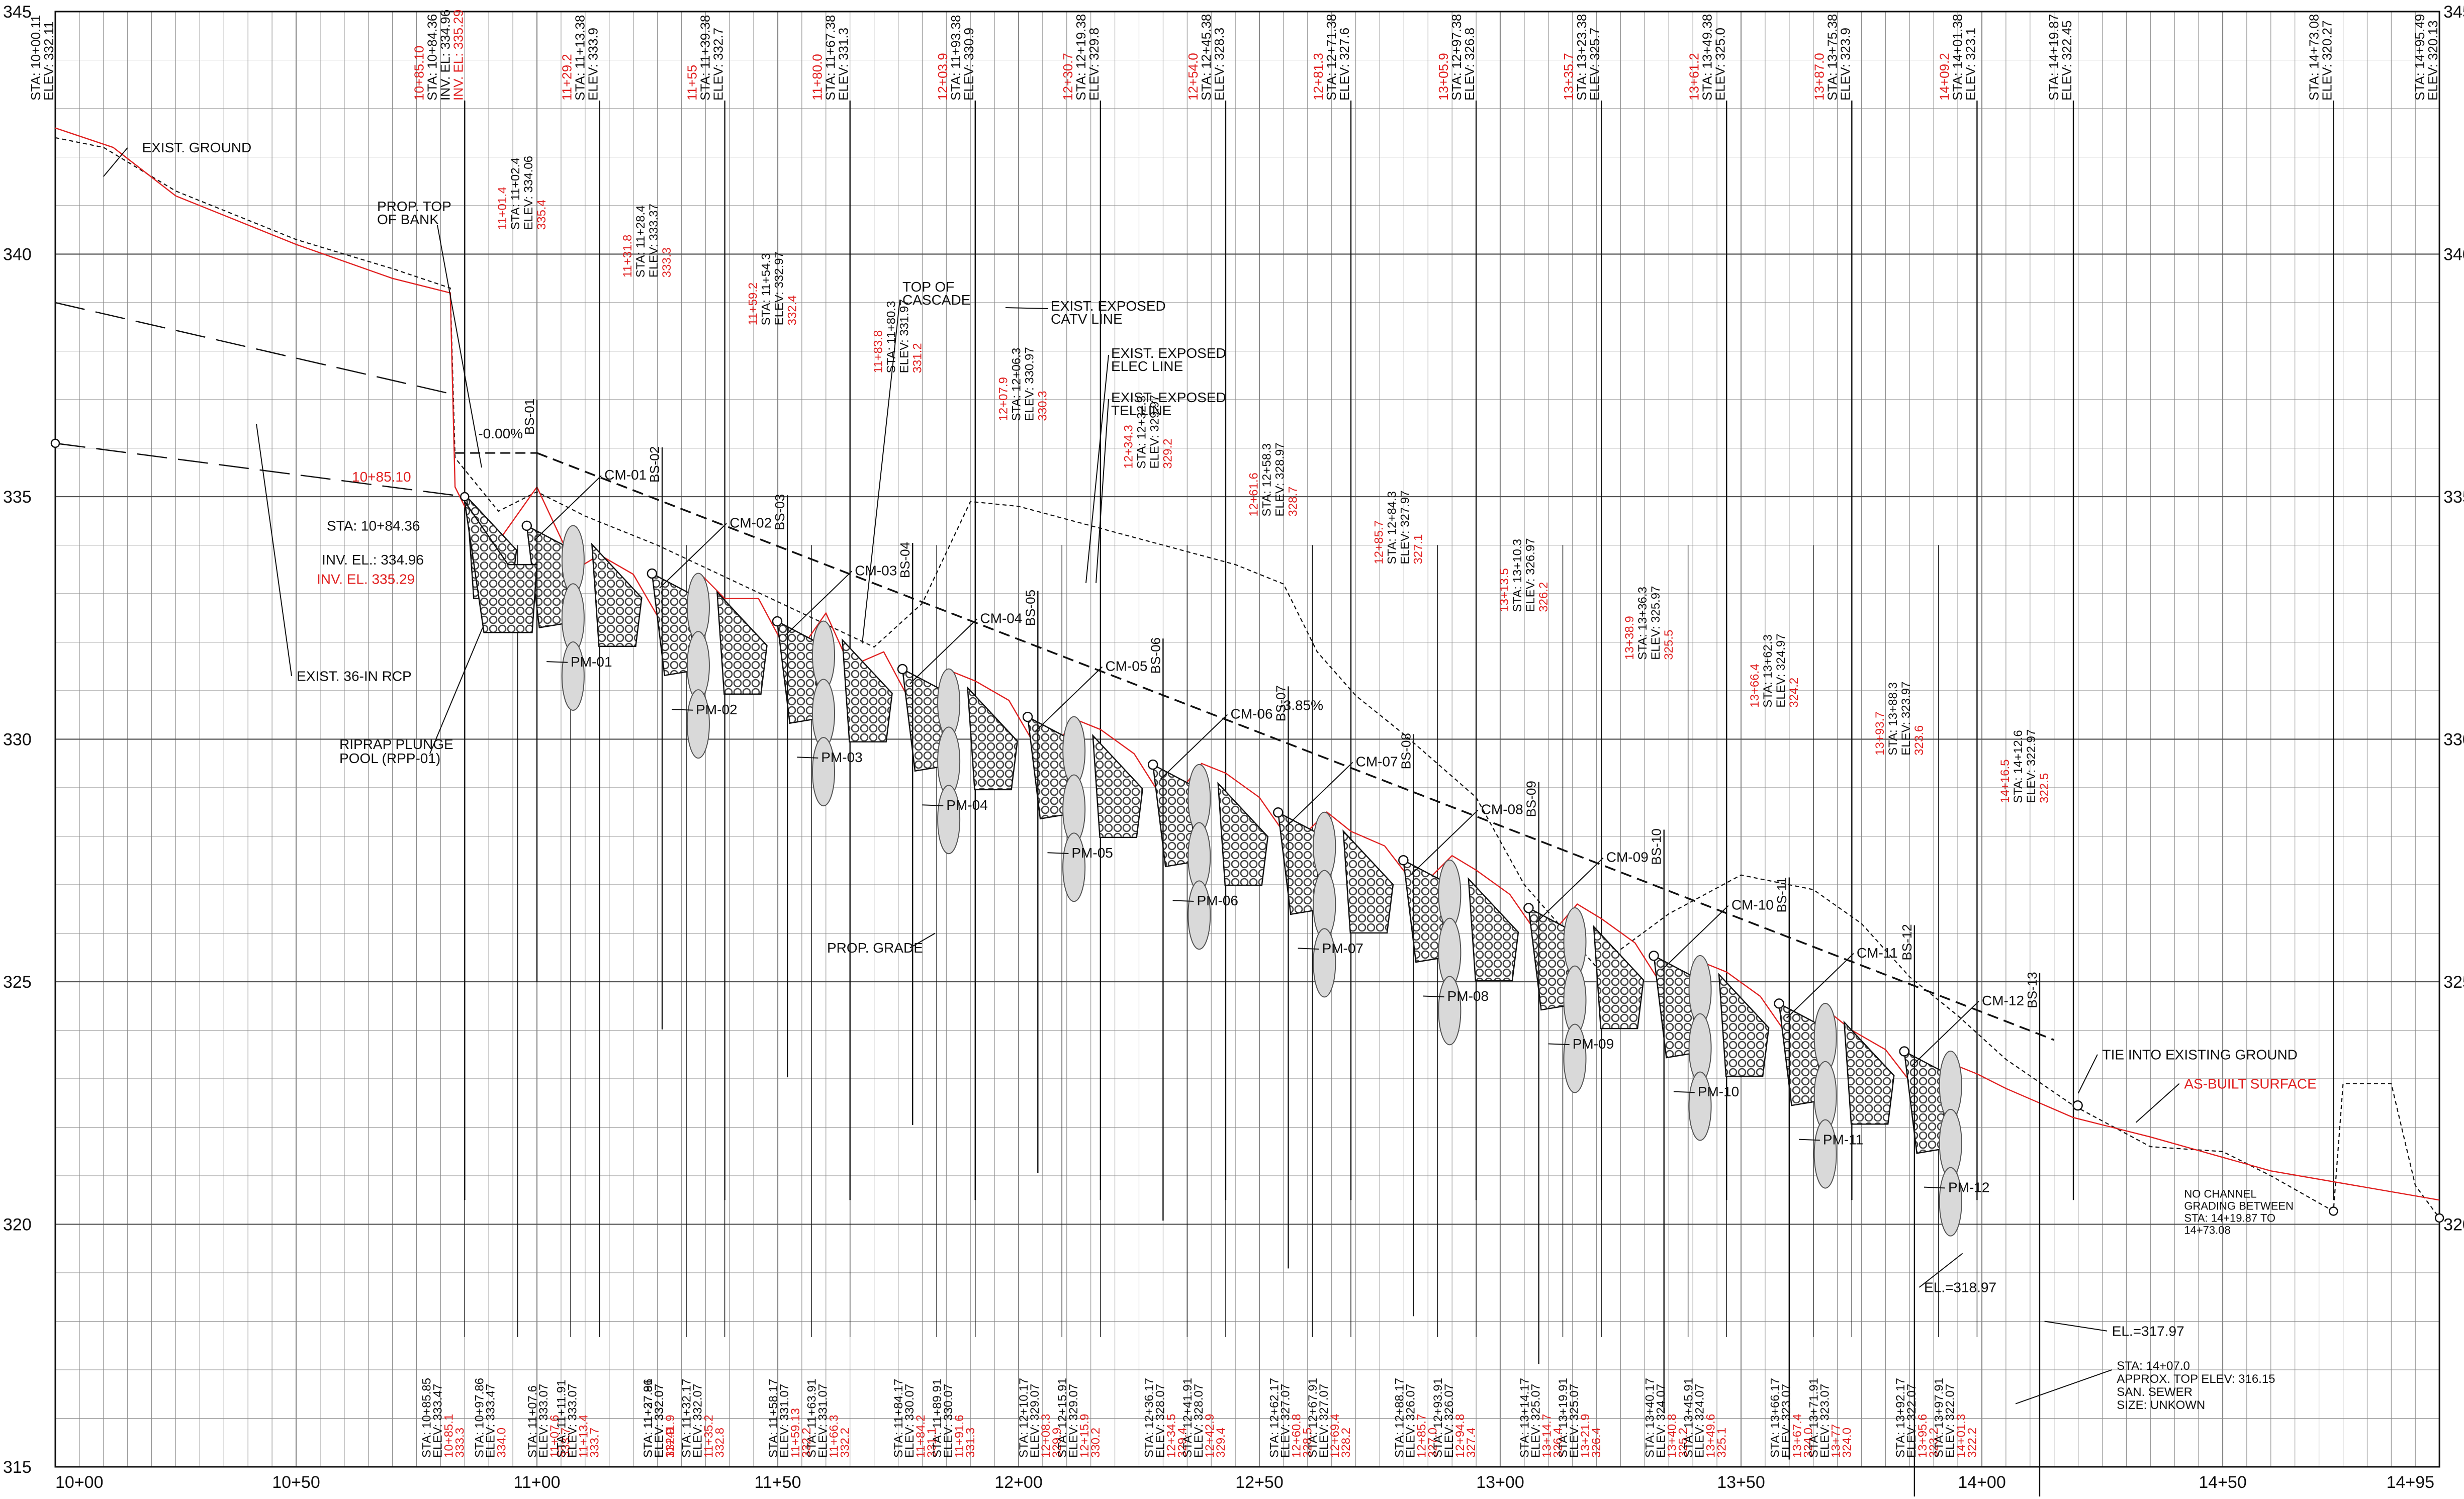 The image size is (2464, 1499). Describe the element at coordinates (719, 64) in the screenshot. I see `top-station-label: ELEV: 332.7` at that location.